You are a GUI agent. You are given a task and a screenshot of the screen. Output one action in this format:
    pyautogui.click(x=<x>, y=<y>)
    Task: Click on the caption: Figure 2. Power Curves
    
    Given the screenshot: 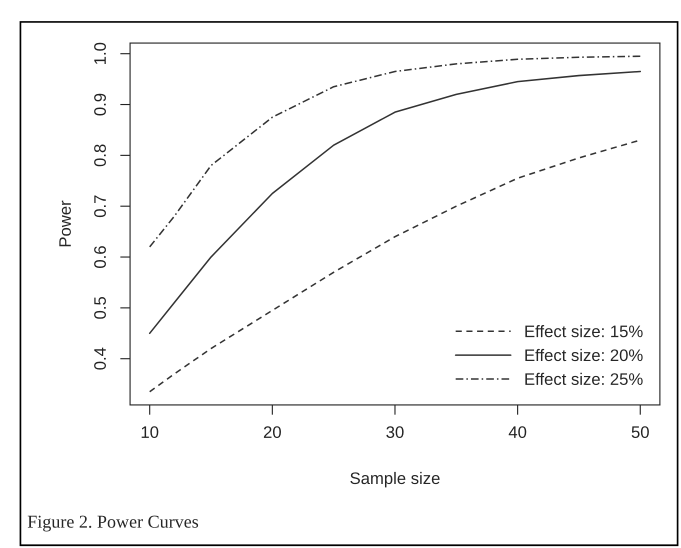 What is the action you would take?
    pyautogui.click(x=113, y=524)
    